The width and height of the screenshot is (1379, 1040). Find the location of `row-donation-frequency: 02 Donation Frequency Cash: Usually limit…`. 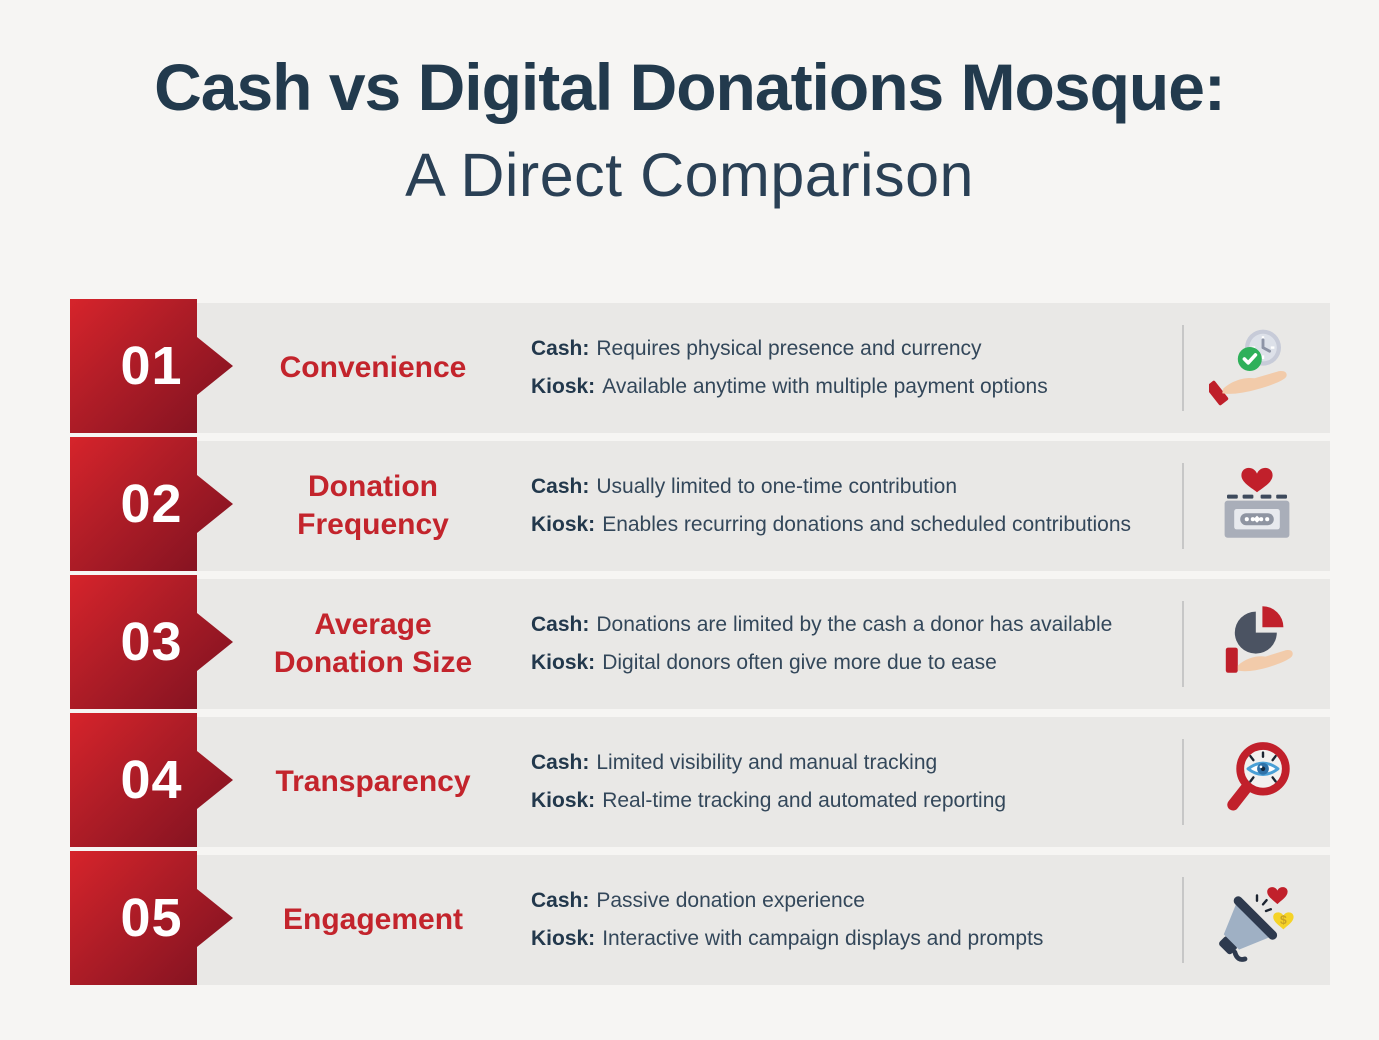

row-donation-frequency: 02 Donation Frequency Cash: Usually limit… is located at coordinates (700, 504).